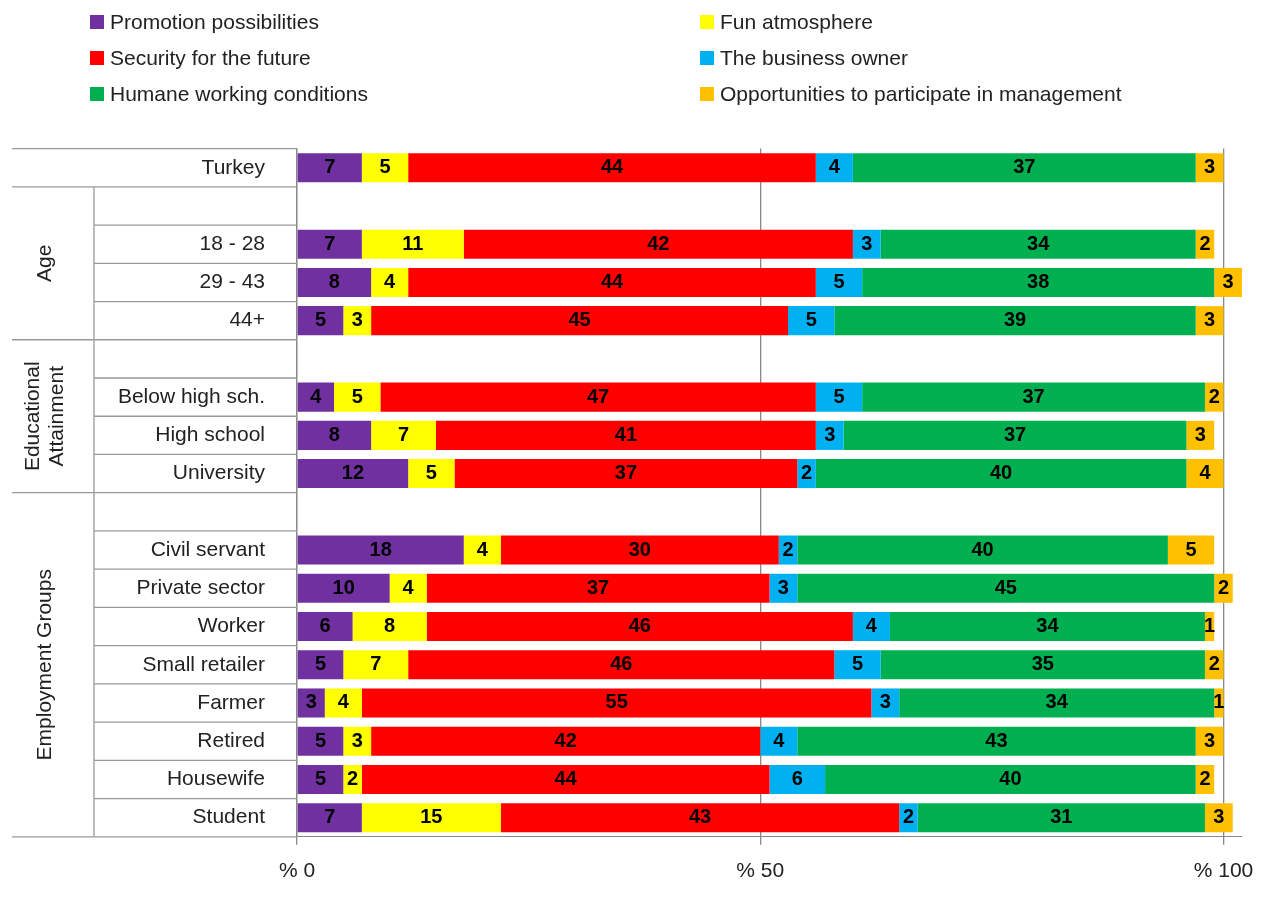 This screenshot has height=904, width=1287. Describe the element at coordinates (43, 665) in the screenshot. I see `text: Employment Groups` at that location.